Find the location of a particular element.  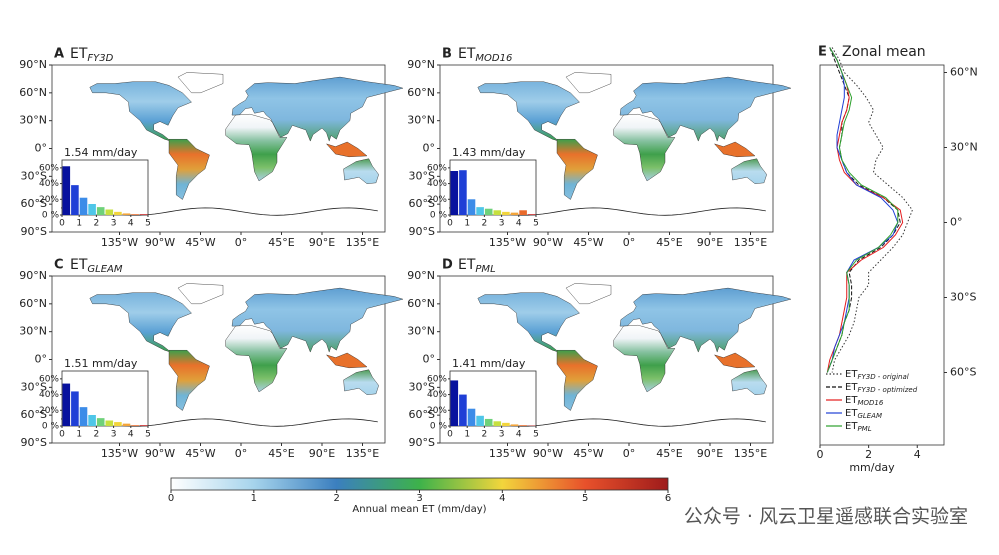

colorbar-label: Annual mean ET (mm/day) is located at coordinates (419, 509).